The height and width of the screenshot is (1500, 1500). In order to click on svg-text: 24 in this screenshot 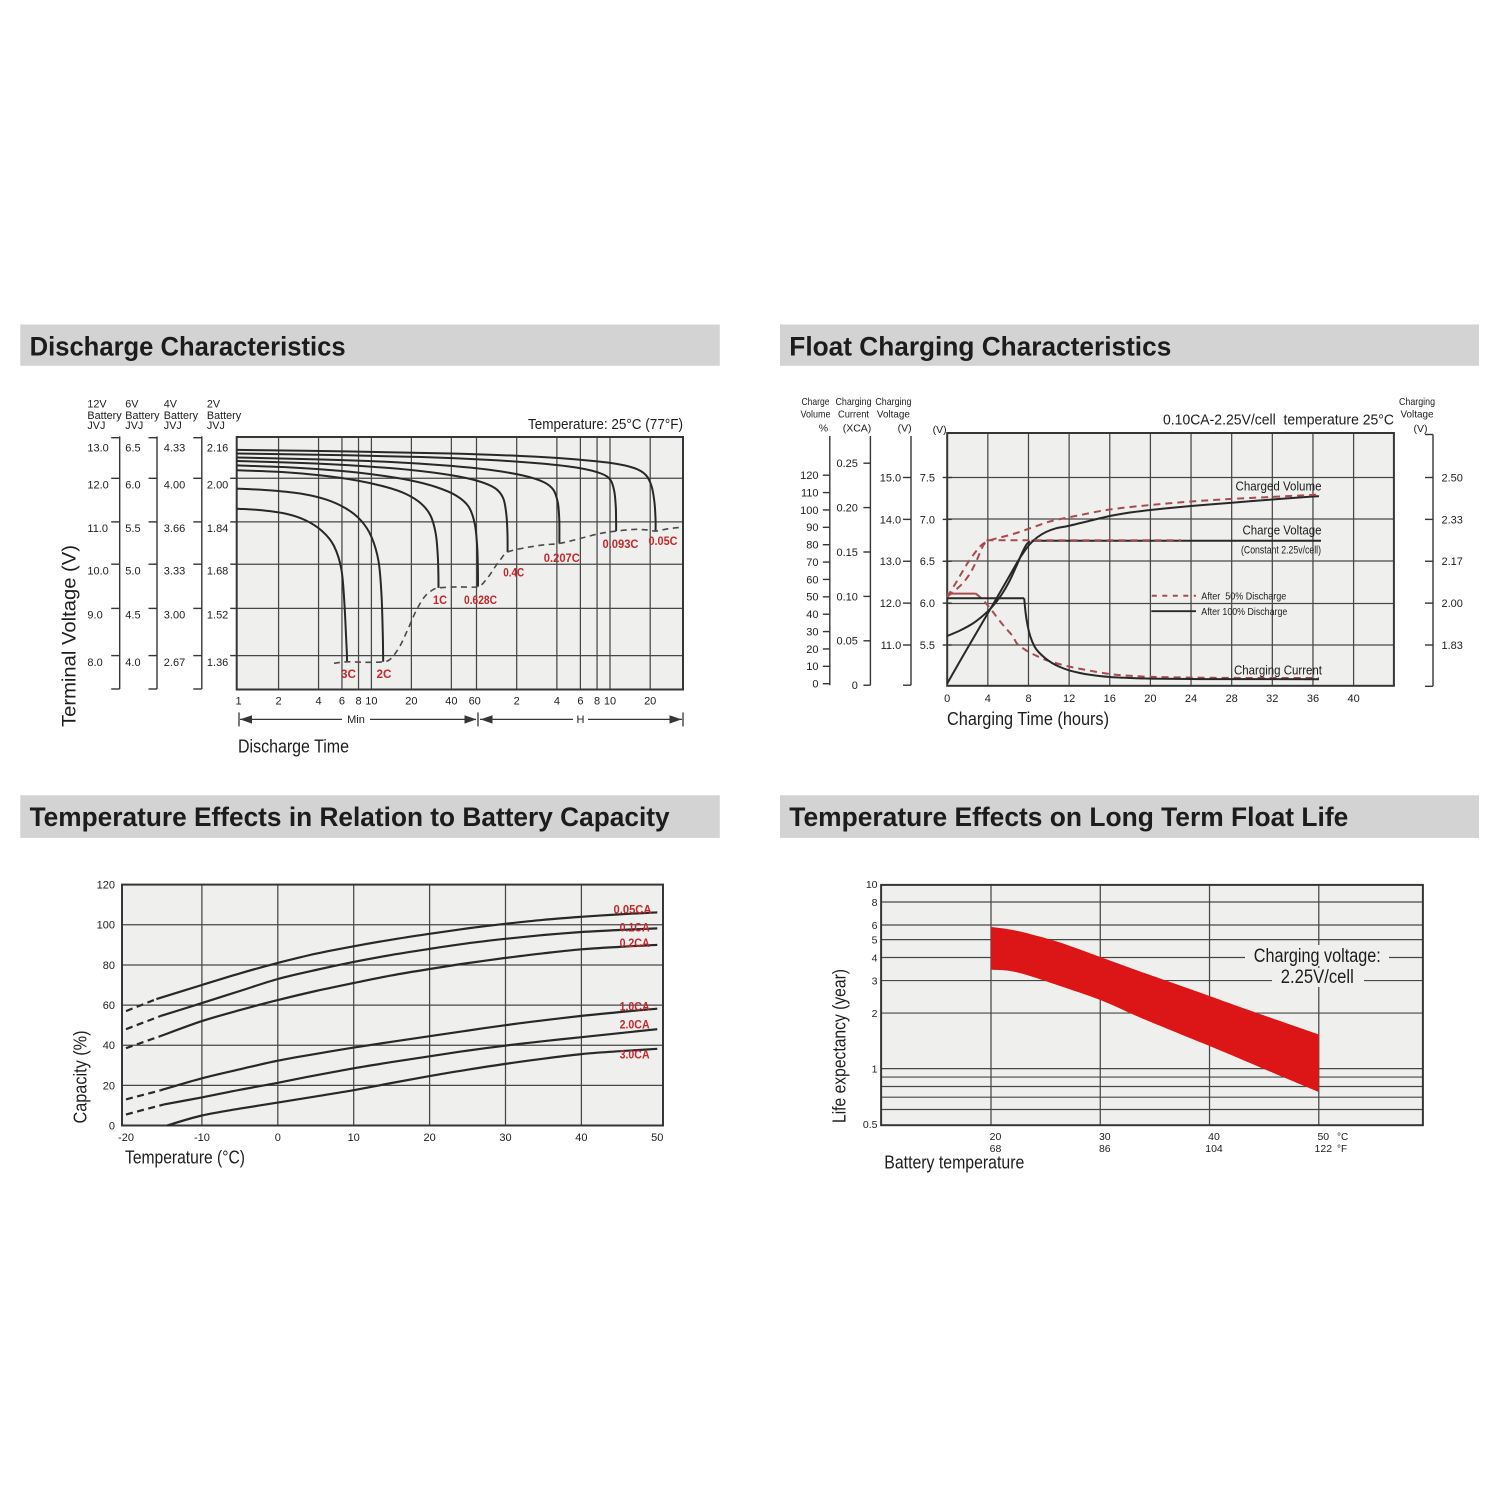, I will do `click(1191, 699)`.